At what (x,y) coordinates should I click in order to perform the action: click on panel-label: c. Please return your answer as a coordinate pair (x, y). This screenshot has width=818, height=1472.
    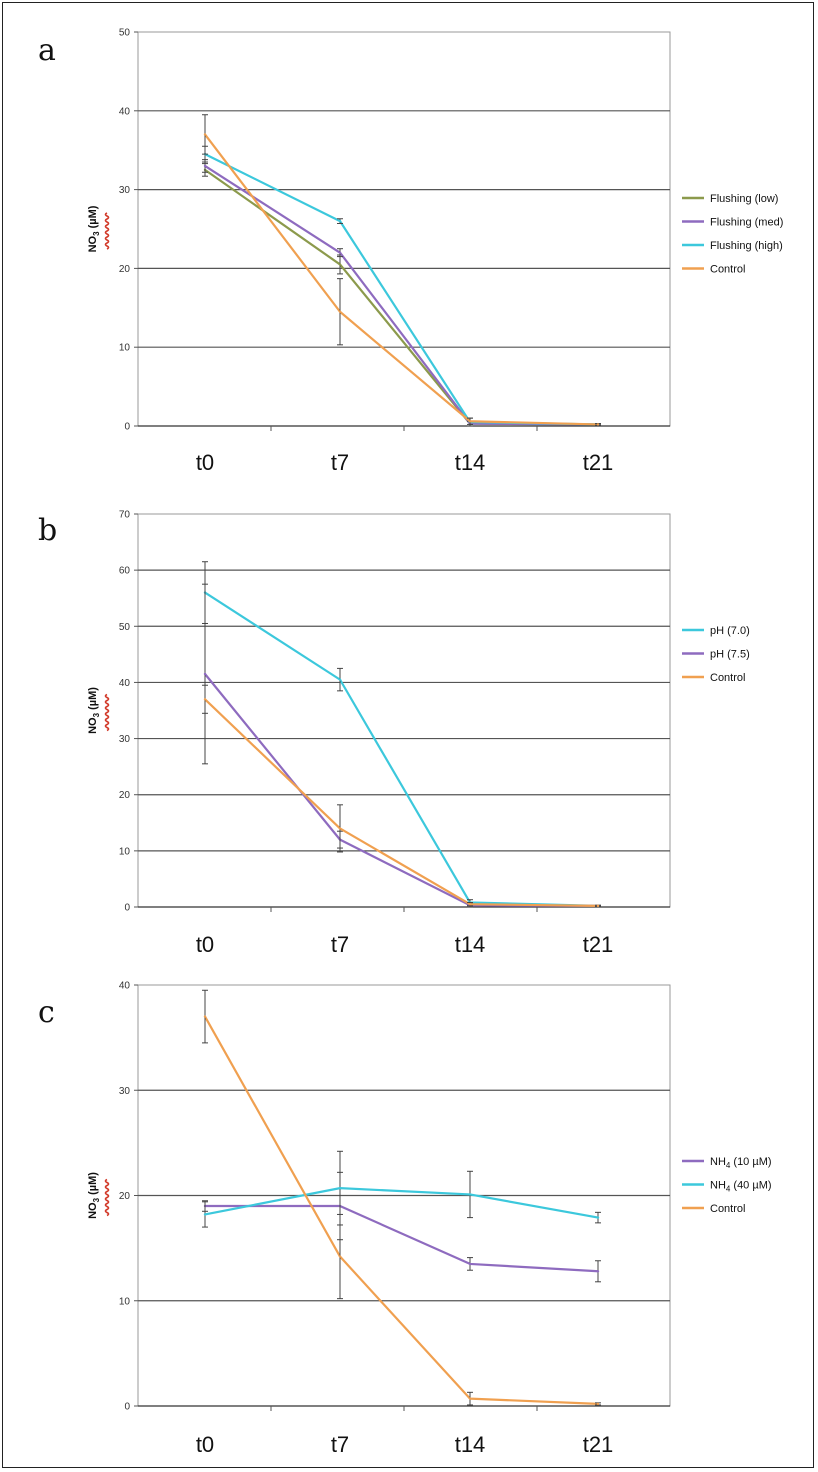
    Looking at the image, I should click on (46, 1012).